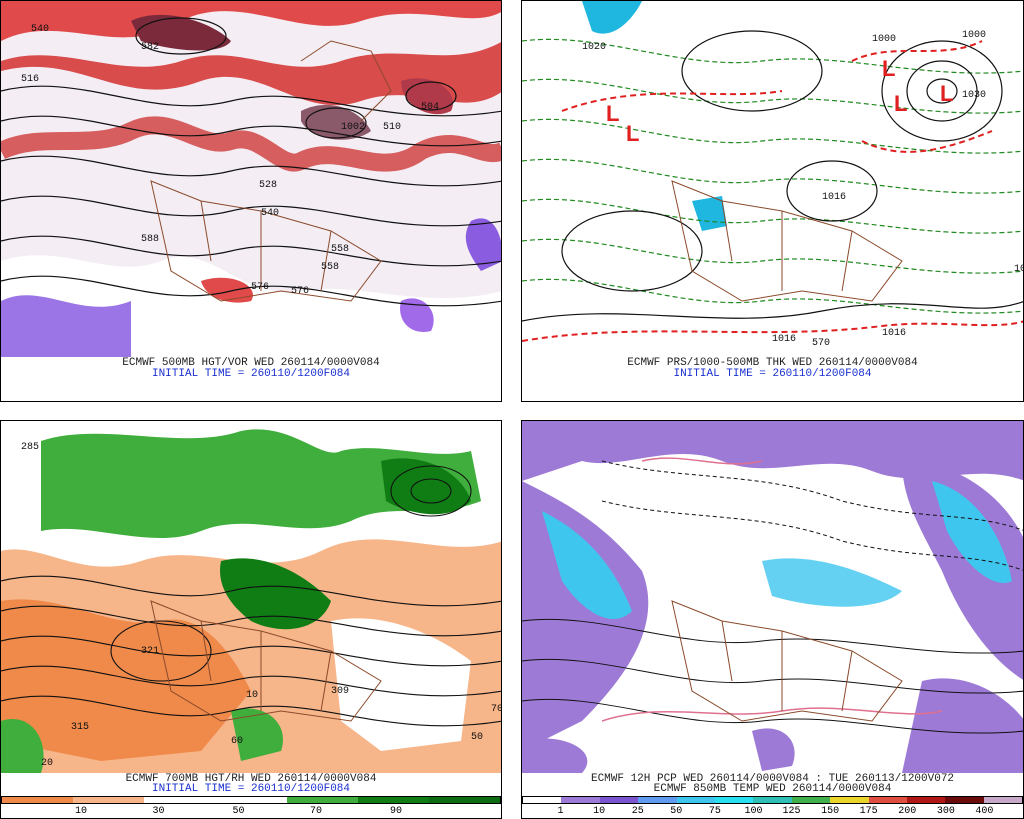 This screenshot has height=819, width=1024. I want to click on panel4-caption-temp: ECMWF 850MB TEMP WED 260114/0000V084, so click(772, 789).